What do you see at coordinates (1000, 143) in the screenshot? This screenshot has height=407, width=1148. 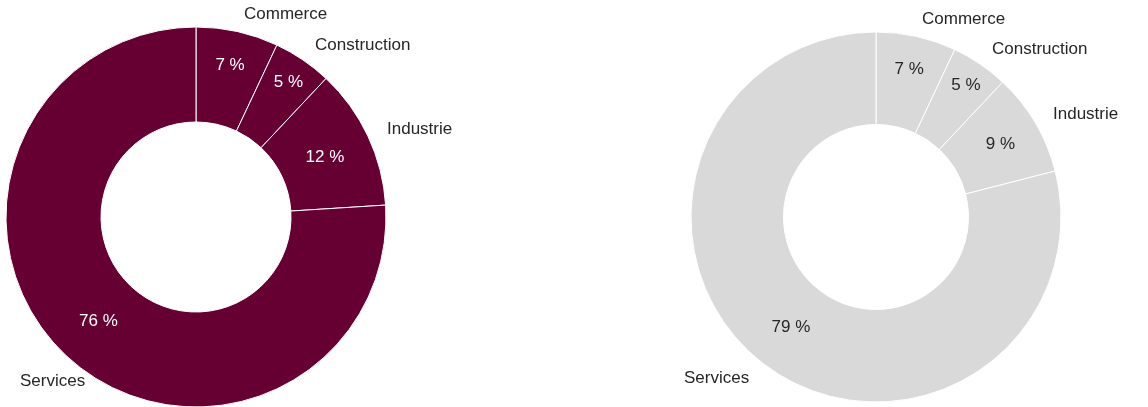 I see `data-label: 9 %` at bounding box center [1000, 143].